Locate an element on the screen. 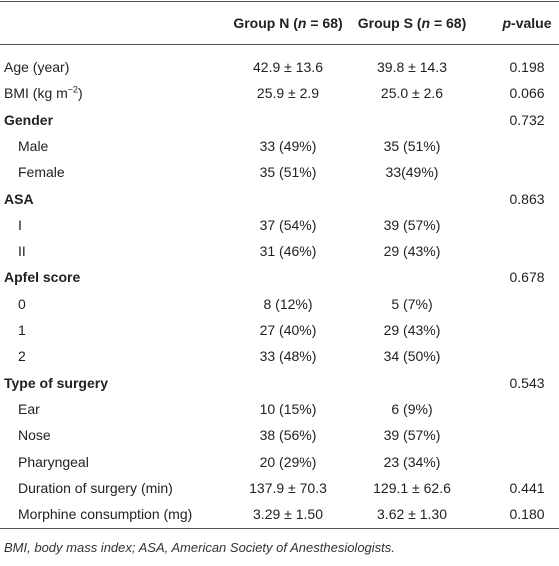 The width and height of the screenshot is (559, 566). row-label: II is located at coordinates (22, 251).